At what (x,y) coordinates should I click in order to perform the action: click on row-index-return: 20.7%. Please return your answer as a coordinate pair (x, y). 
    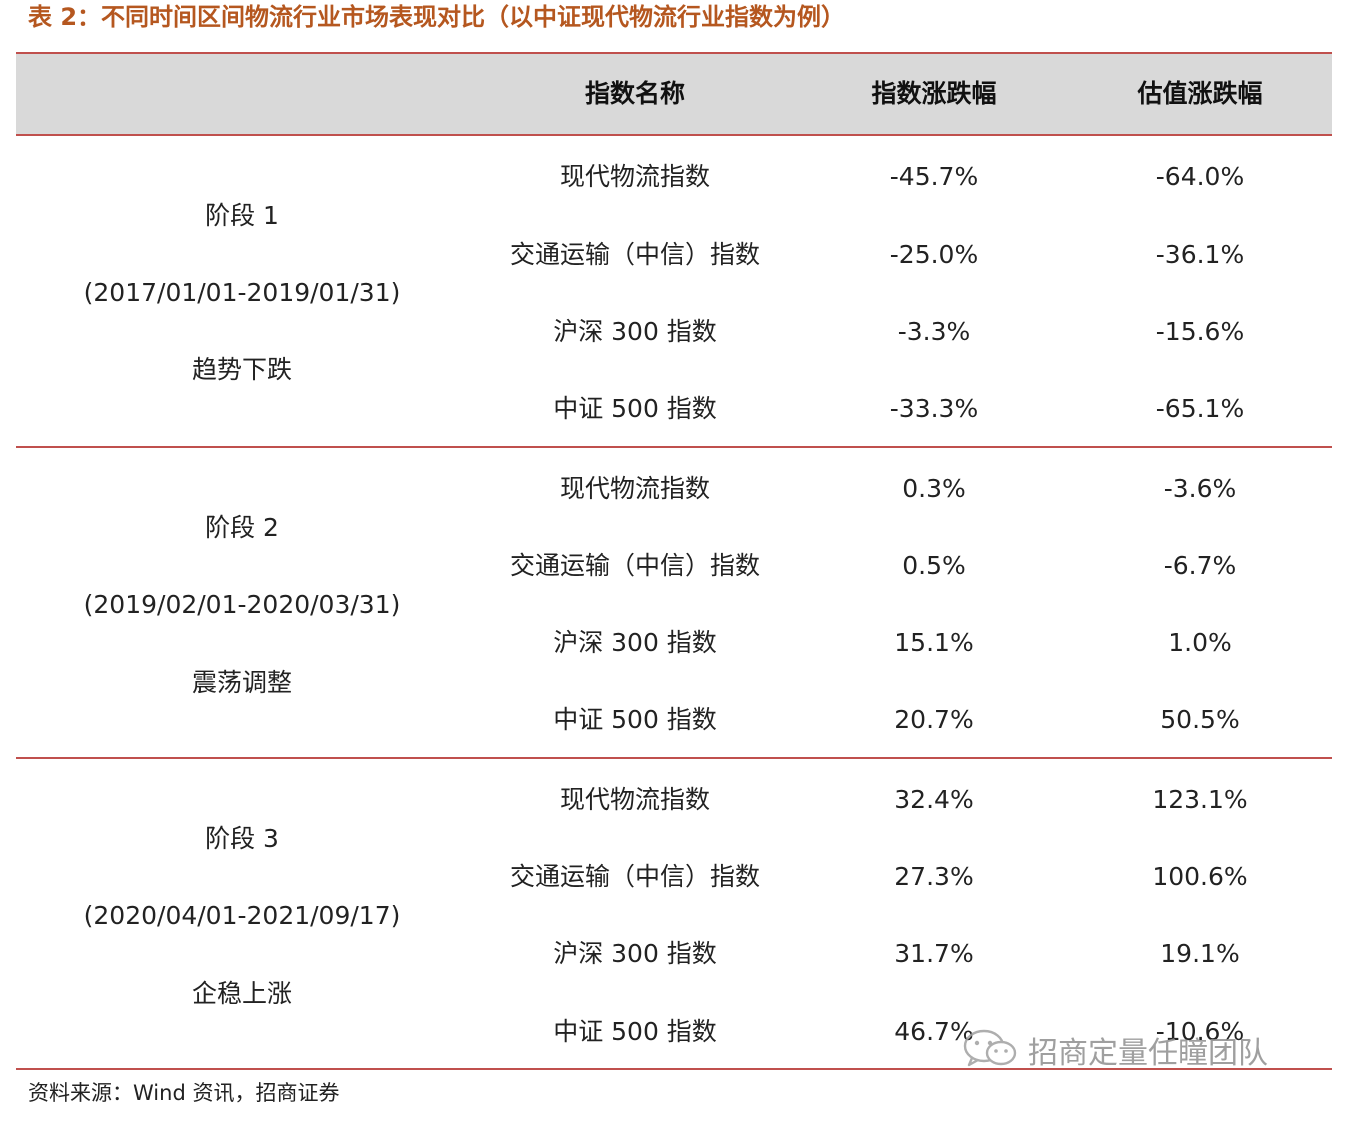
    Looking at the image, I should click on (934, 719).